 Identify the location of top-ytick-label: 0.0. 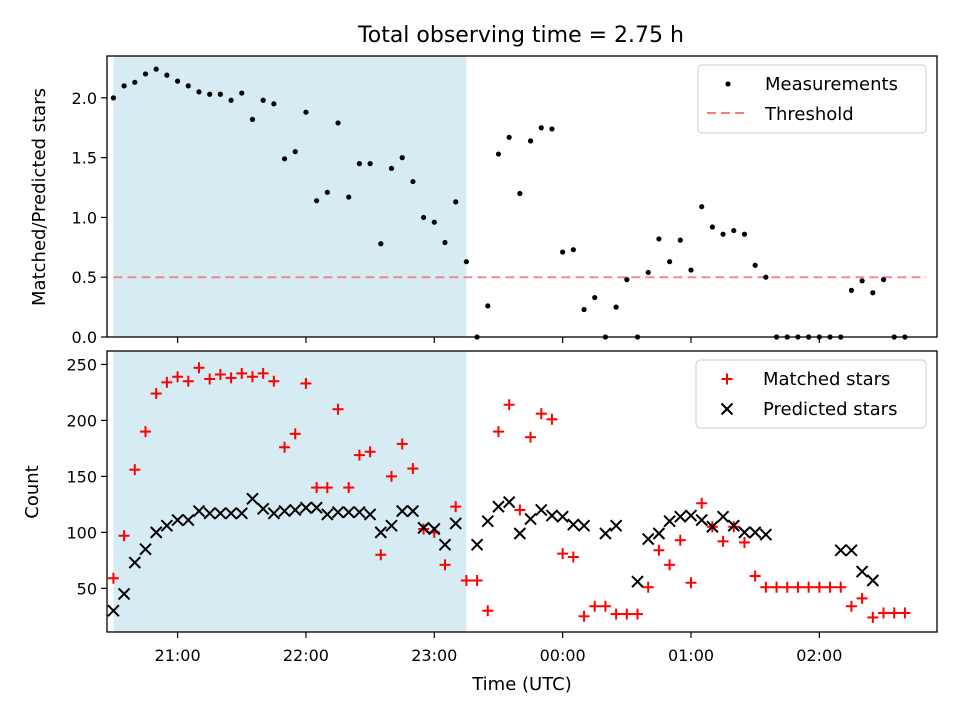
(84, 337).